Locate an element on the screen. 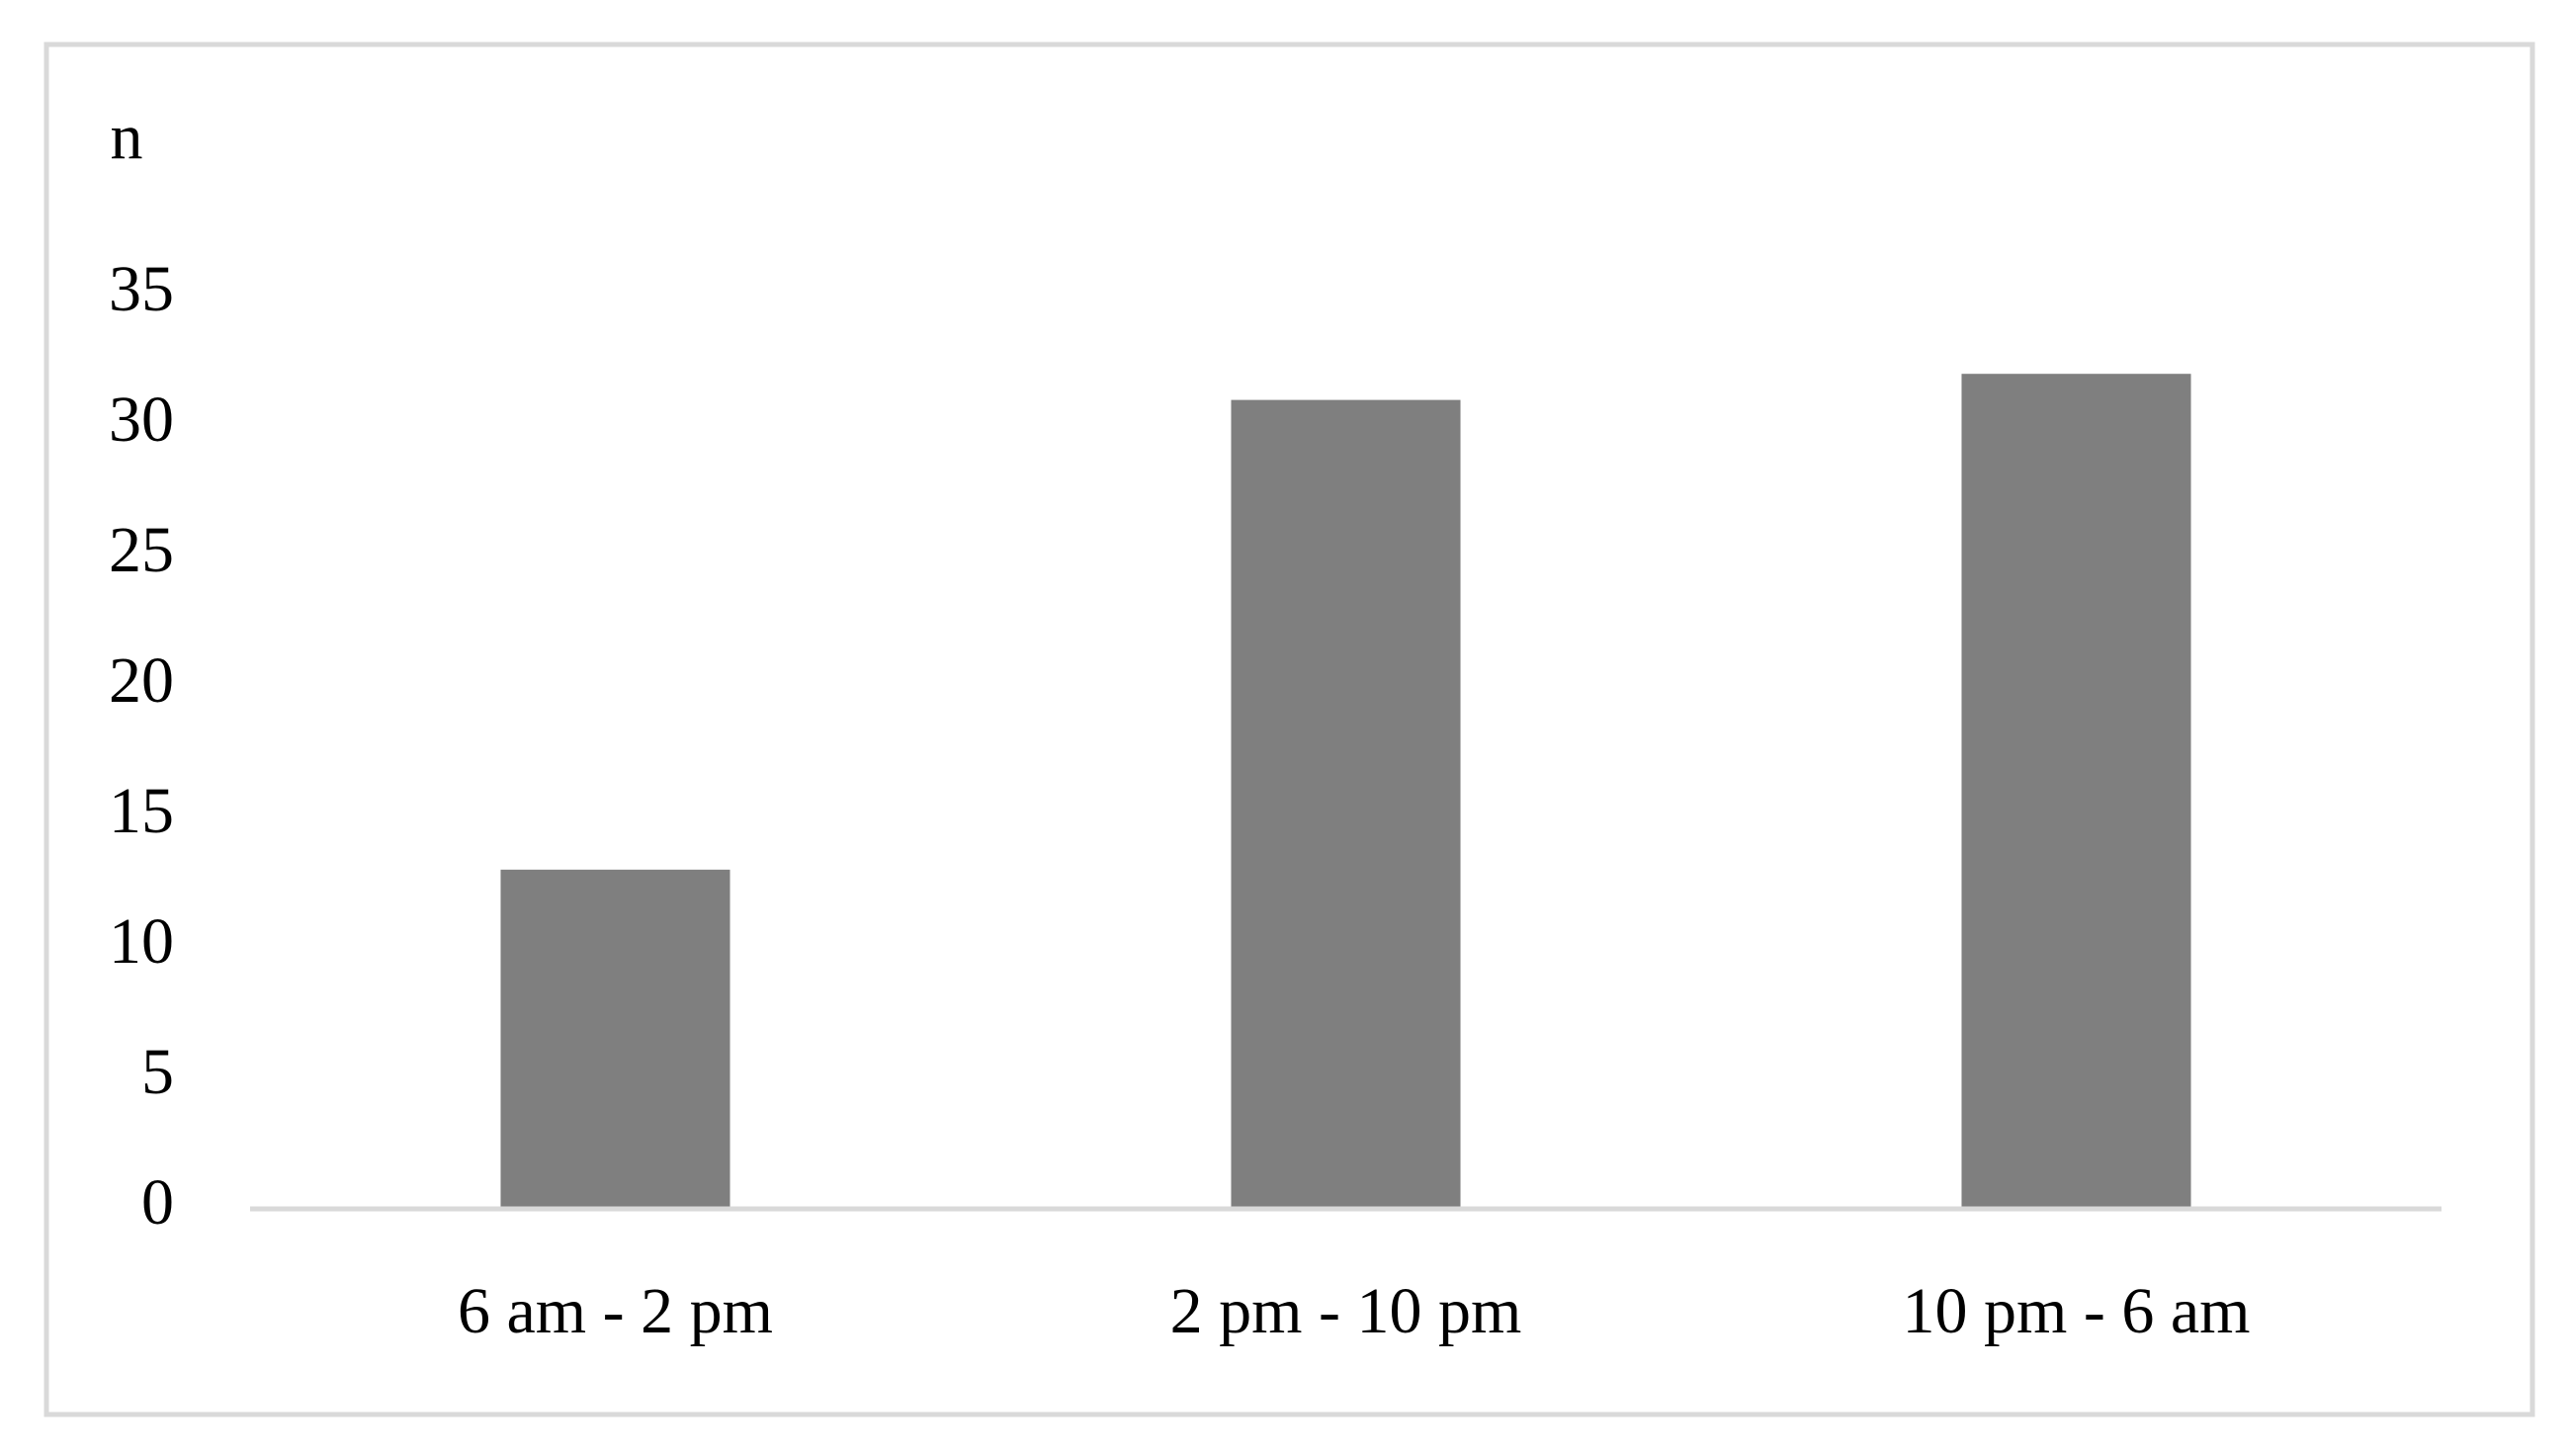  x-tick-label: 2 pm - 10 pm is located at coordinates (1346, 1311).